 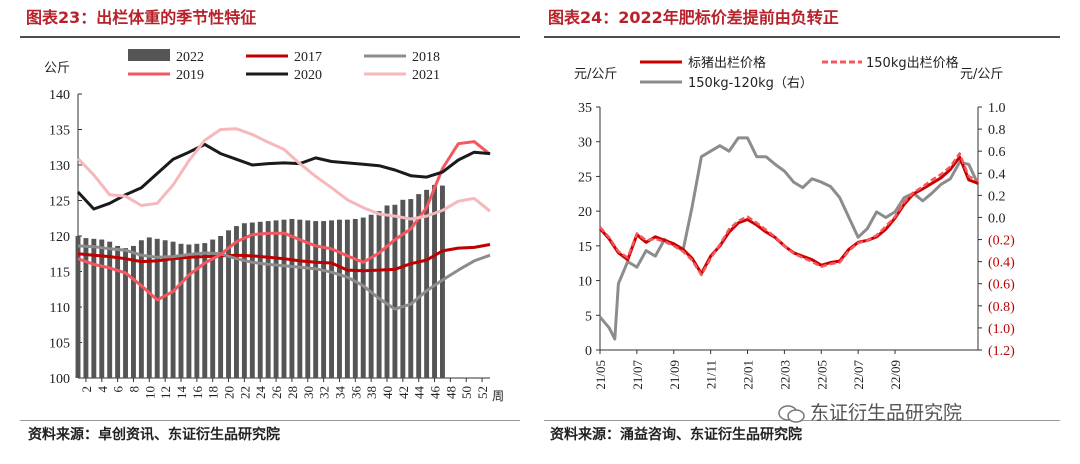 What do you see at coordinates (482, 392) in the screenshot?
I see `x-tick-label: 52` at bounding box center [482, 392].